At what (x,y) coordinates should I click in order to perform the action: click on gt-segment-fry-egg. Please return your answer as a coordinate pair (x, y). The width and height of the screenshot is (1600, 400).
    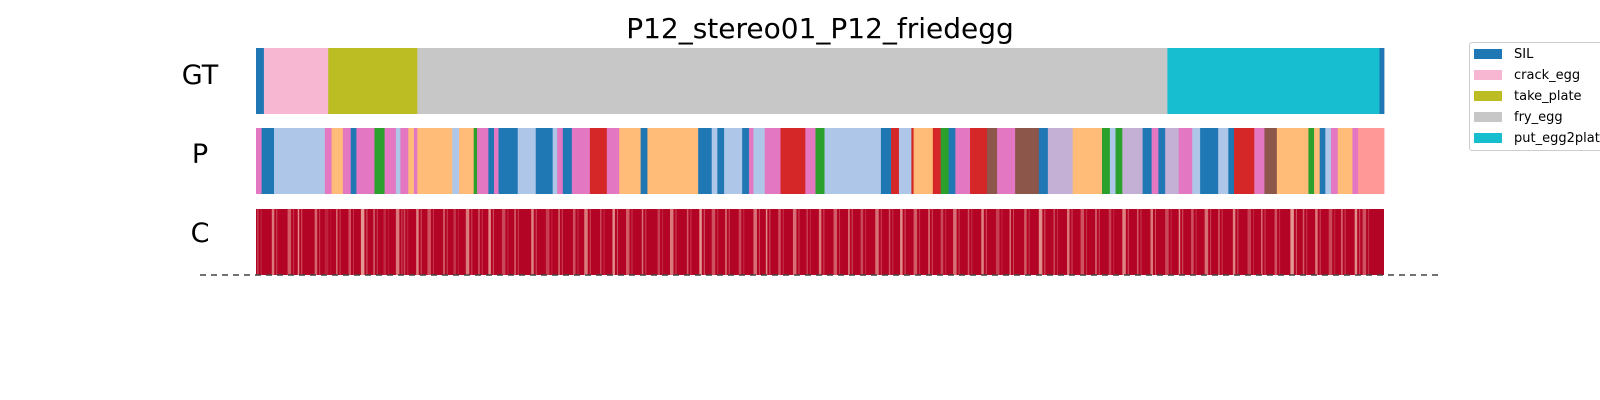
    Looking at the image, I should click on (792, 81).